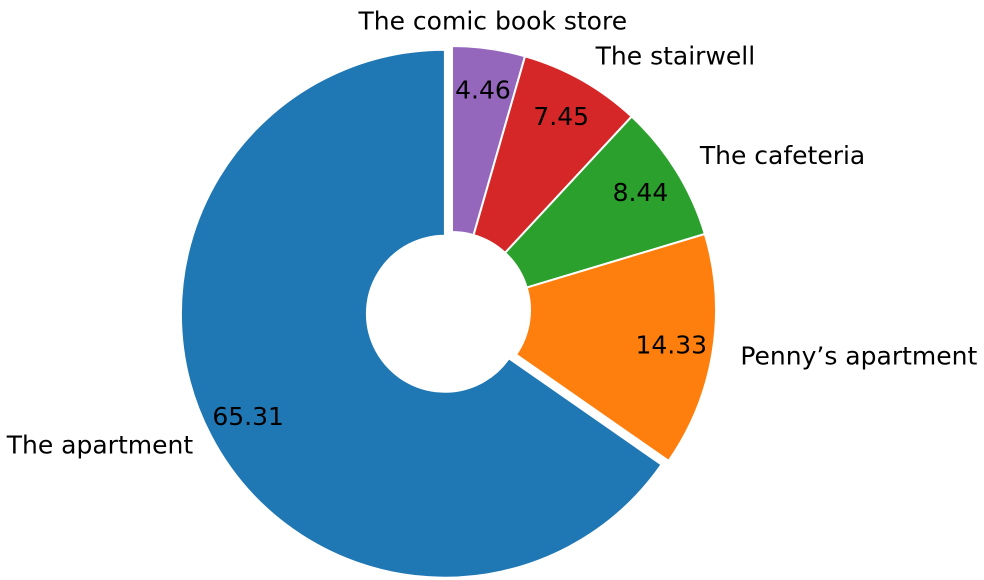  What do you see at coordinates (616, 347) in the screenshot?
I see `slice-penny-s-apartment` at bounding box center [616, 347].